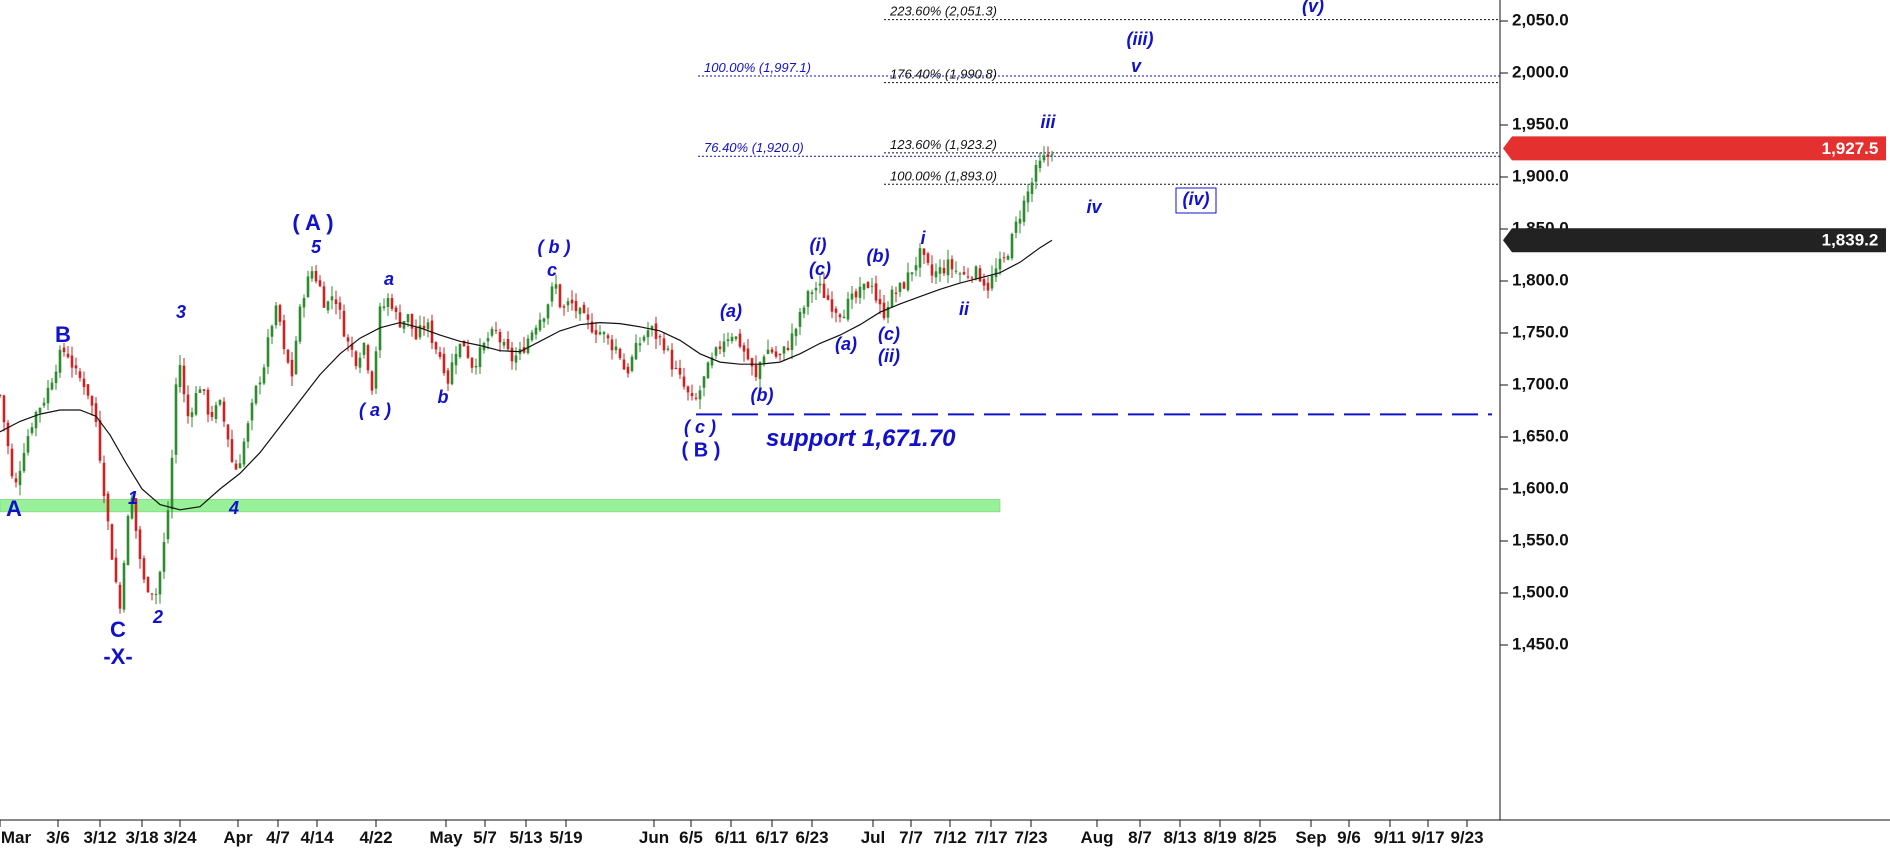  What do you see at coordinates (731, 311) in the screenshot?
I see `wave-label-17: (a)` at bounding box center [731, 311].